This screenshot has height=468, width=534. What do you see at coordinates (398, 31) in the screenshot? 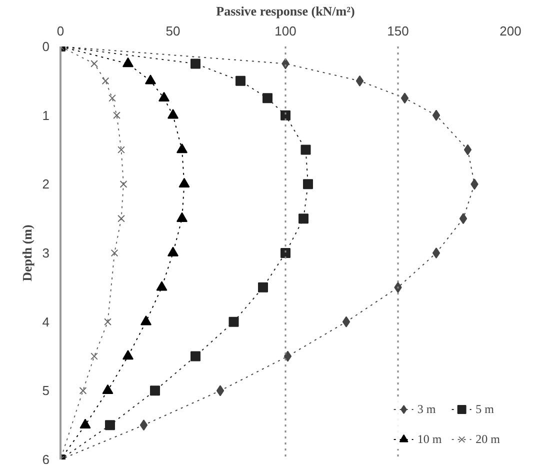
I see `x-tick-label: 150` at bounding box center [398, 31].